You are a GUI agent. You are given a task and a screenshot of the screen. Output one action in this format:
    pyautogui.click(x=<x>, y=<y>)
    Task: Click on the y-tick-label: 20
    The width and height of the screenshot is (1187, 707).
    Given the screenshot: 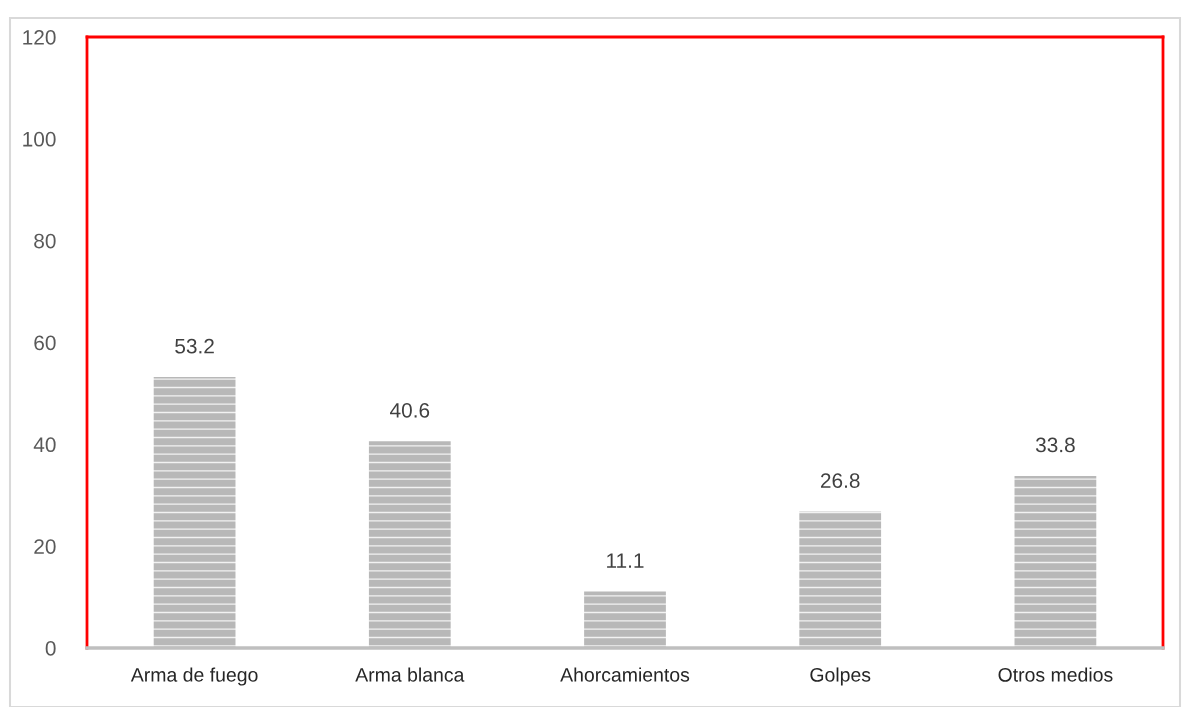 What is the action you would take?
    pyautogui.click(x=45, y=546)
    